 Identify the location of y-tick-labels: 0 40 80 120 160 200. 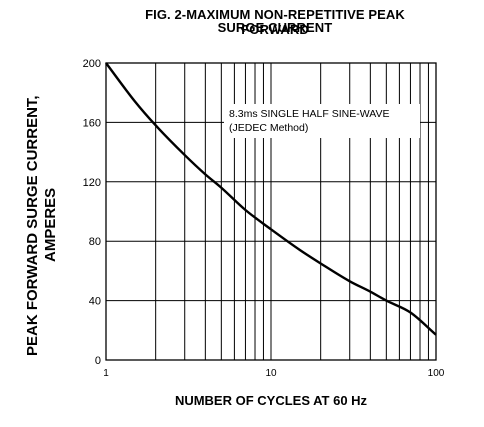
(92, 212).